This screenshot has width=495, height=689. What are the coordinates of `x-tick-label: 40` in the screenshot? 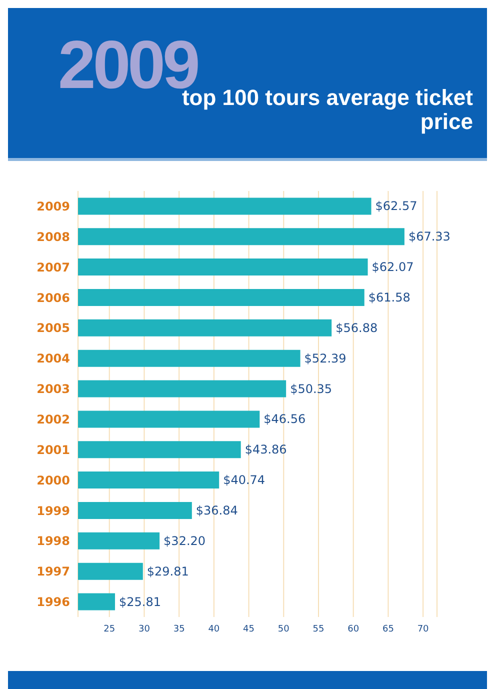 It's located at (214, 629).